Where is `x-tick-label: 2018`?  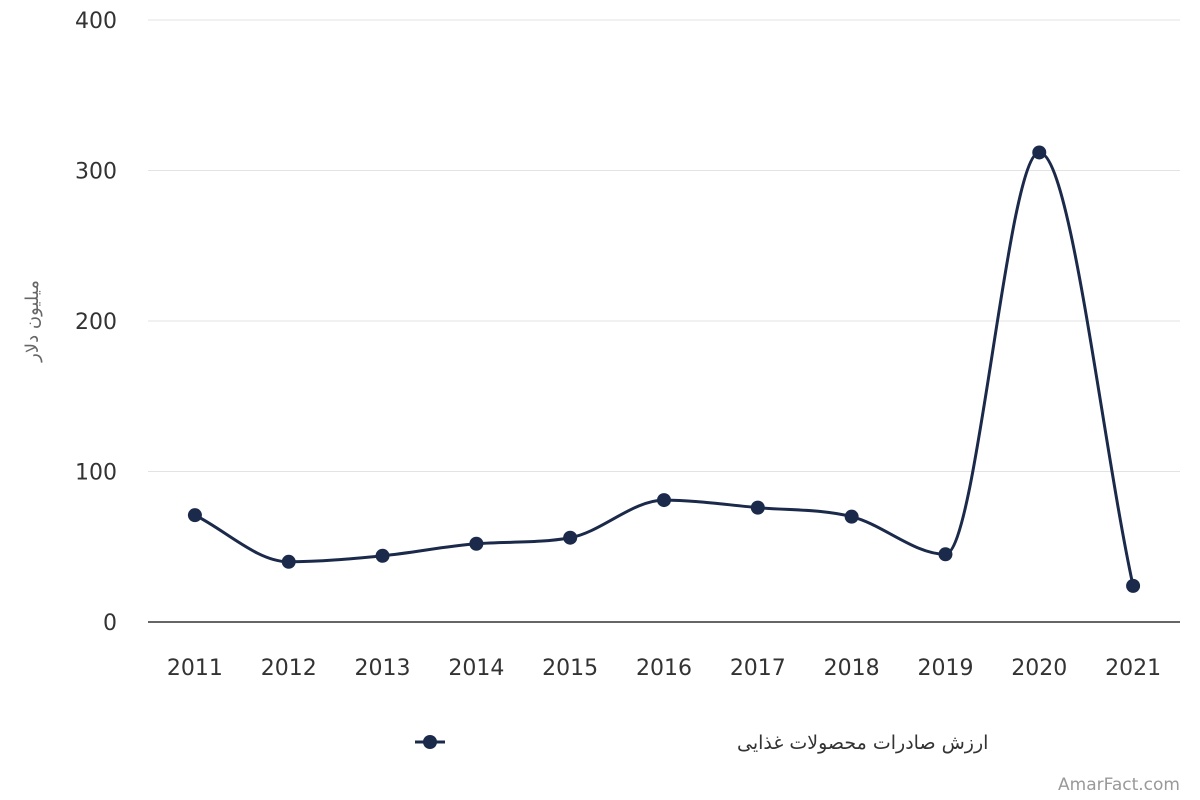
x-tick-label: 2018 is located at coordinates (852, 668).